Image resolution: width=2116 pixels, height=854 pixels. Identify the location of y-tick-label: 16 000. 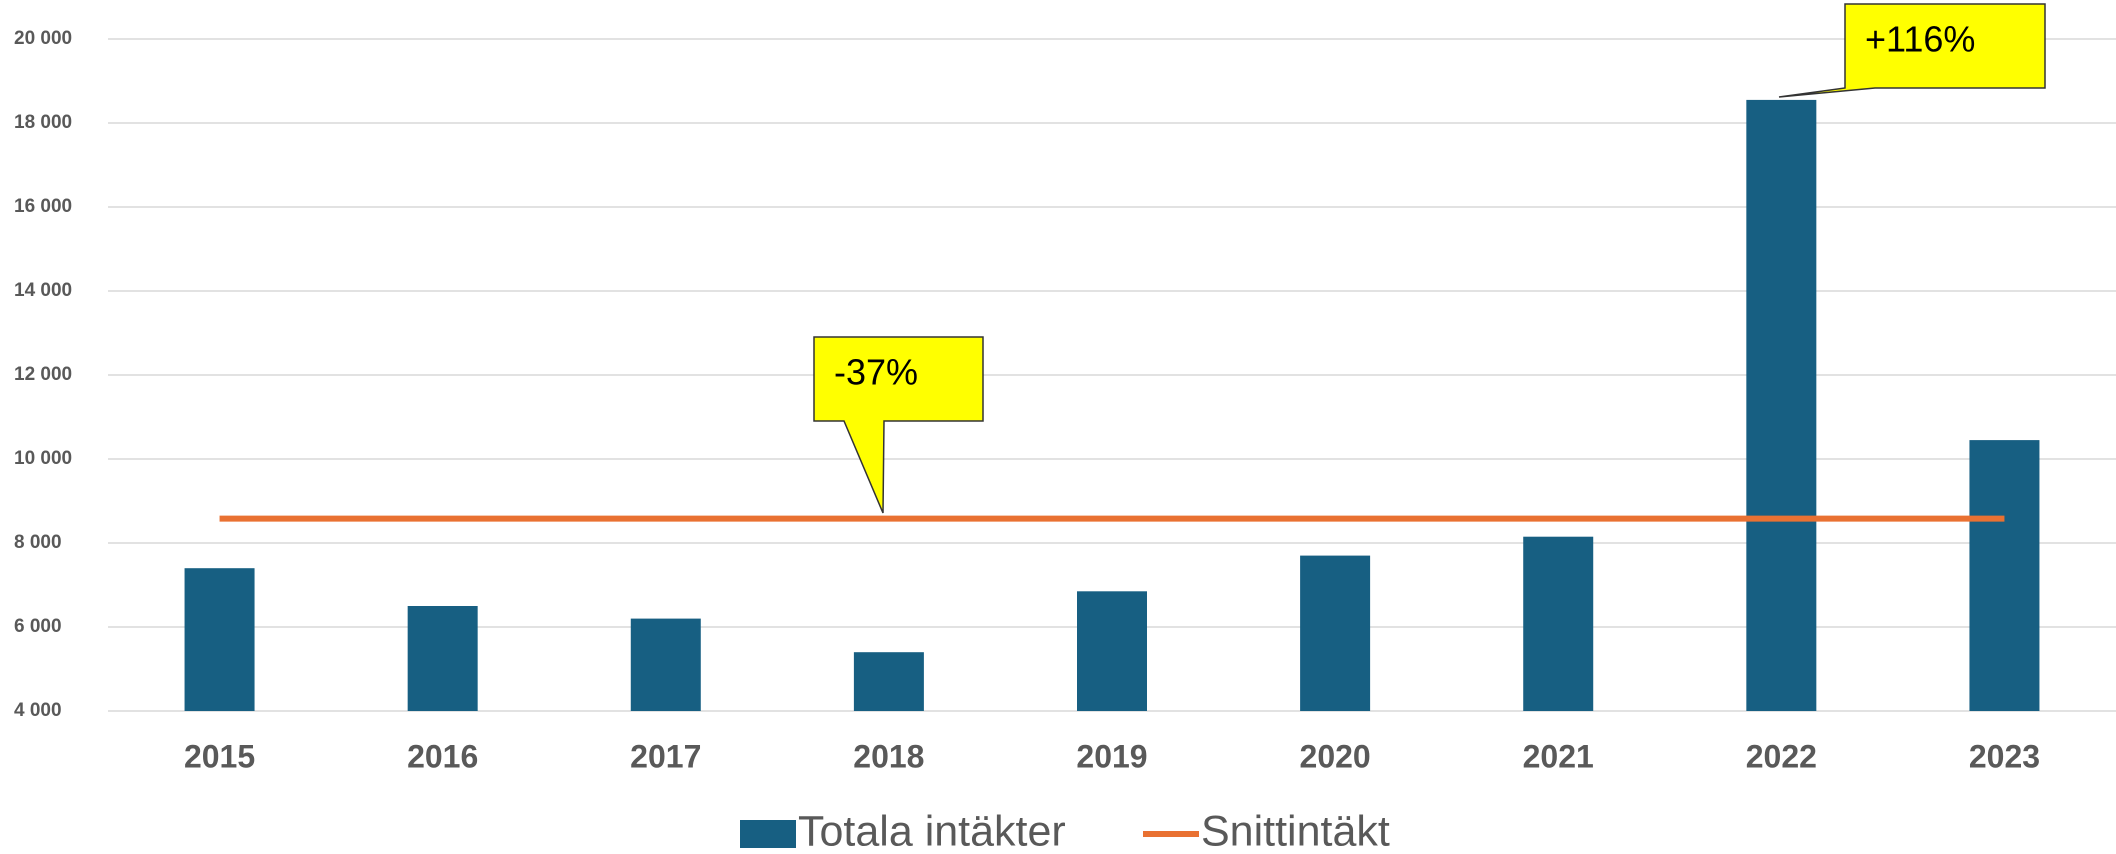
(43, 206).